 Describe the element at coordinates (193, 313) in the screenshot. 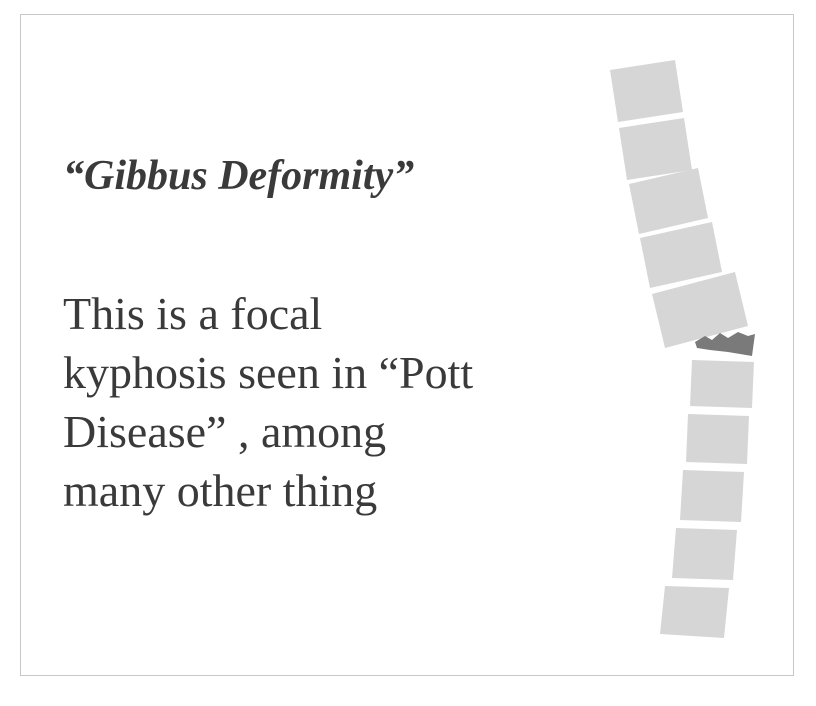

I see `body-line-1: This is a focal` at that location.